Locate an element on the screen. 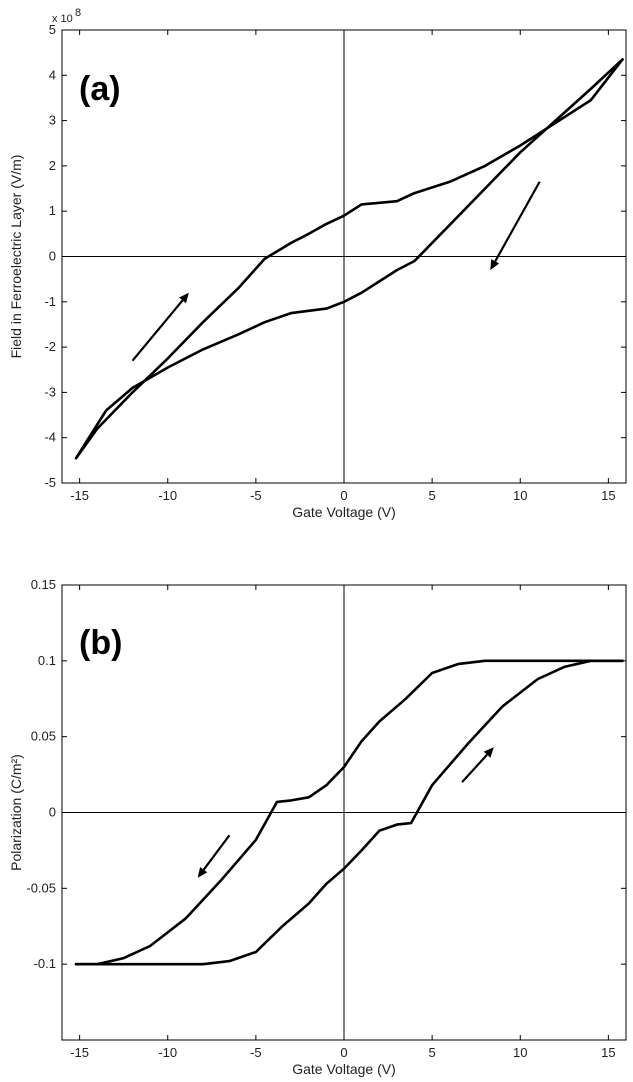 Image resolution: width=633 pixels, height=1082 pixels. y-tick-label: 1 is located at coordinates (52, 210).